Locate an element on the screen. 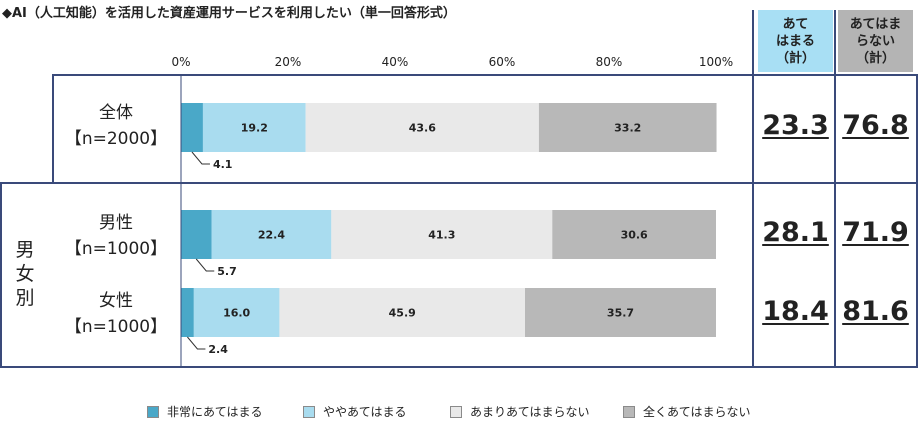  data-label-female-4: 35.7 is located at coordinates (620, 313).